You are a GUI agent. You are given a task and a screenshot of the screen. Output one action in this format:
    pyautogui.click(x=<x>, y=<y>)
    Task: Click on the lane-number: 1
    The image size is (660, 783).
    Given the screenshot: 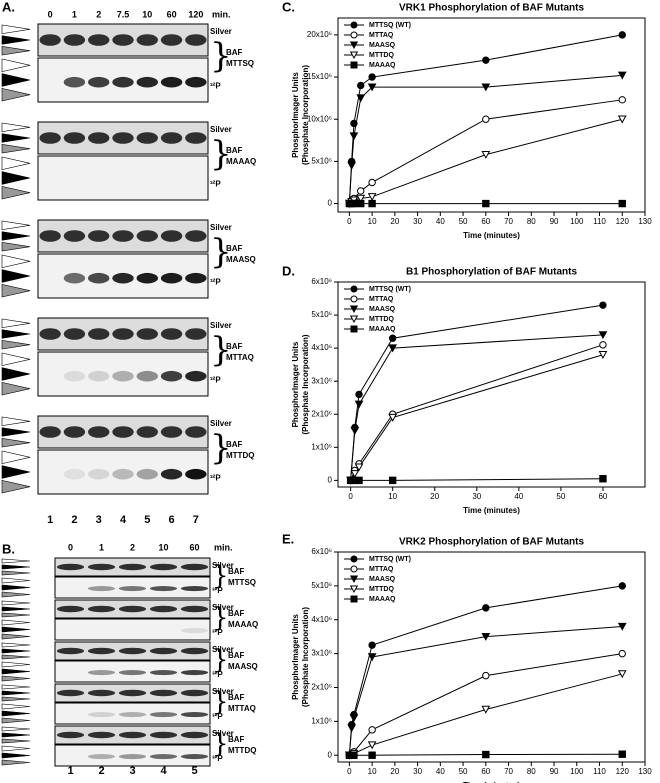 What is the action you would take?
    pyautogui.click(x=70, y=771)
    